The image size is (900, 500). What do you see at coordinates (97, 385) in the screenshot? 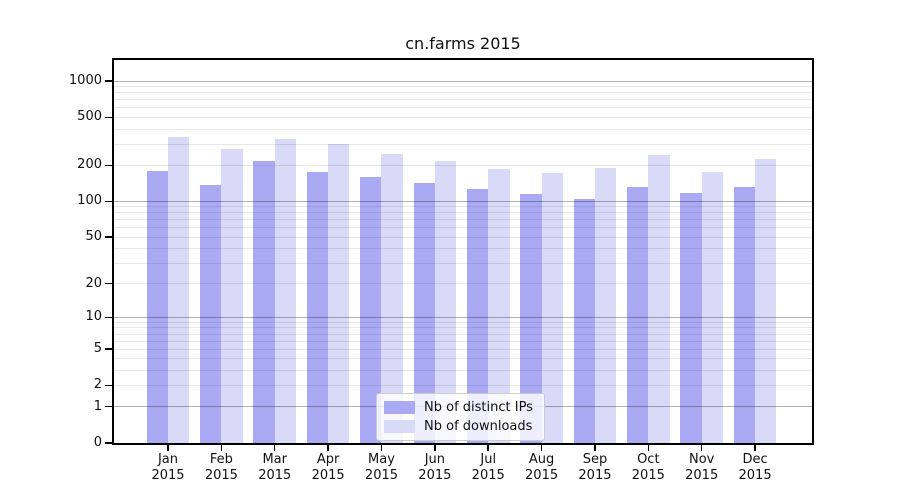
I see `y-tick-label: 2` at bounding box center [97, 385].